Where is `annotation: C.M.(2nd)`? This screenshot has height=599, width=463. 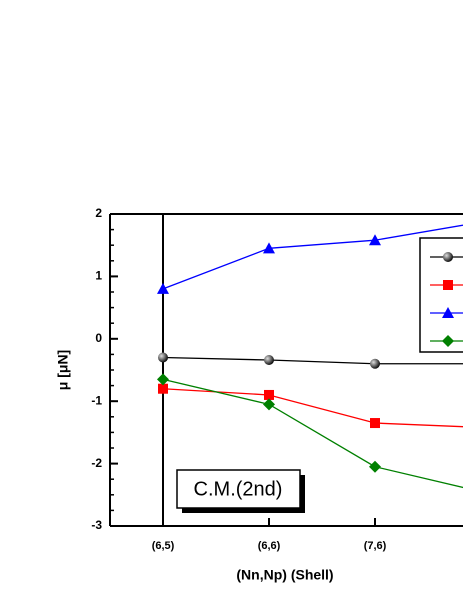 annotation: C.M.(2nd) is located at coordinates (240, 491).